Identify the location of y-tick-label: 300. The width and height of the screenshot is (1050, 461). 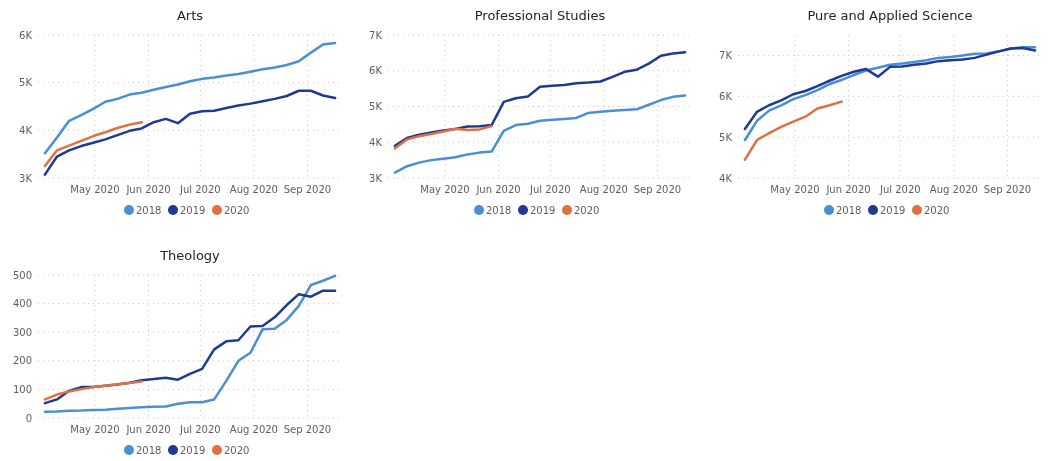
(22, 332).